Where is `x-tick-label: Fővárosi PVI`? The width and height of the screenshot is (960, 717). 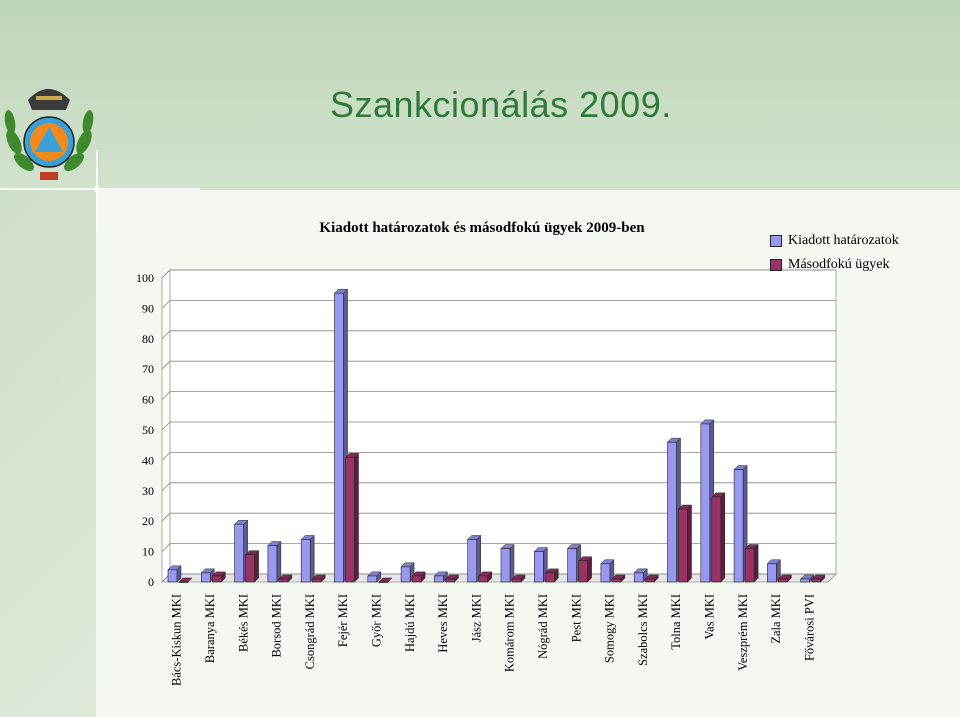
x-tick-label: Fővárosi PVI is located at coordinates (809, 627).